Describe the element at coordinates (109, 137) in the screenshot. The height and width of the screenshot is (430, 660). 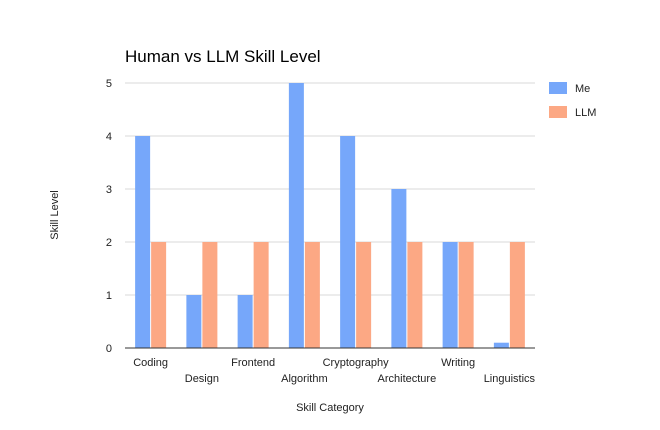
I see `y-tick-label: 4` at that location.